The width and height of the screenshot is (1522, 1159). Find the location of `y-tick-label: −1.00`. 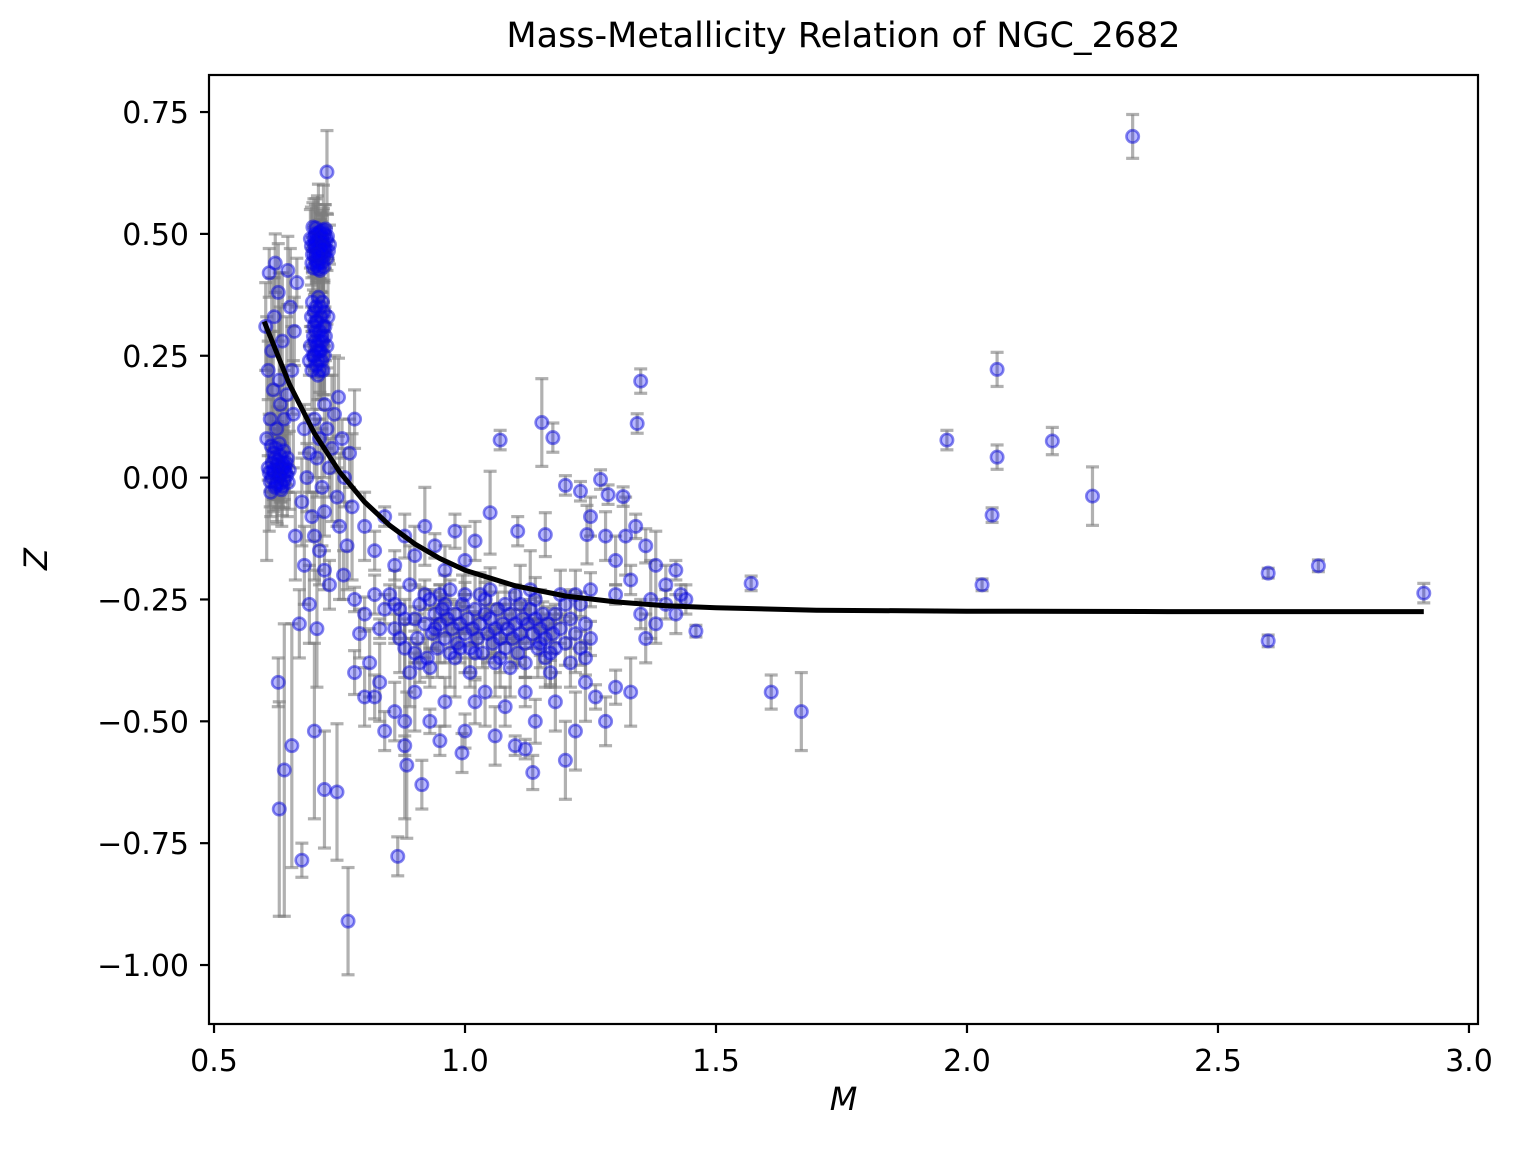

y-tick-label: −1.00 is located at coordinates (143, 966).